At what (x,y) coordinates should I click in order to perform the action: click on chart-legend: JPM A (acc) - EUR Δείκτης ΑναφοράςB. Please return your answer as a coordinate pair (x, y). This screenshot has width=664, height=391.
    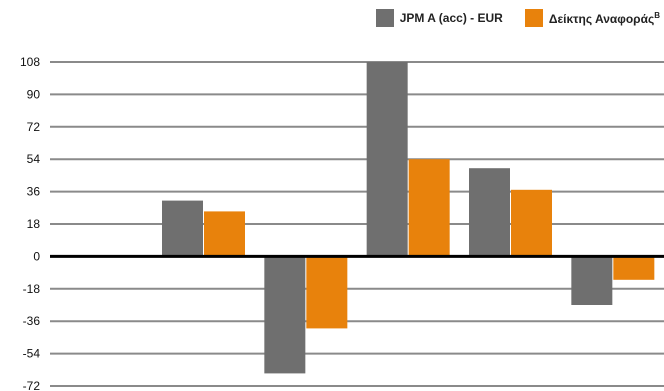
    Looking at the image, I should click on (507, 18).